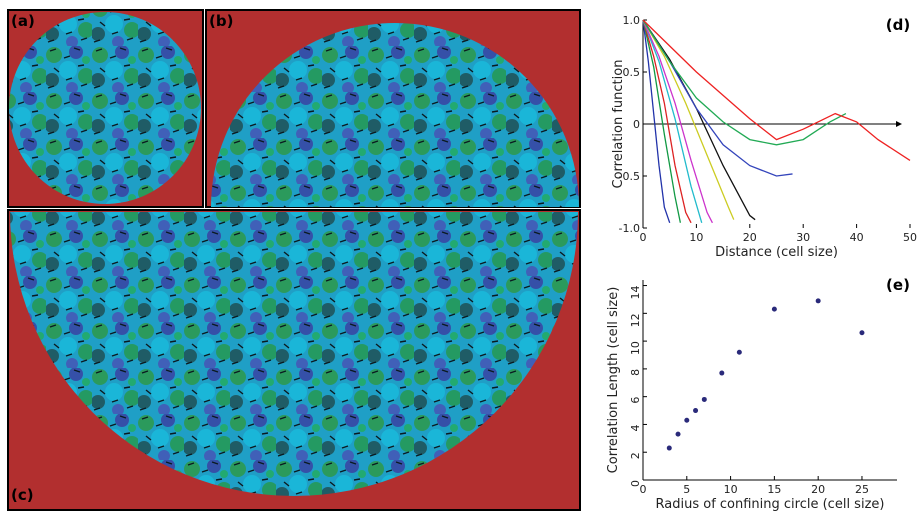  I want to click on panel-label: (c), so click(22, 495).